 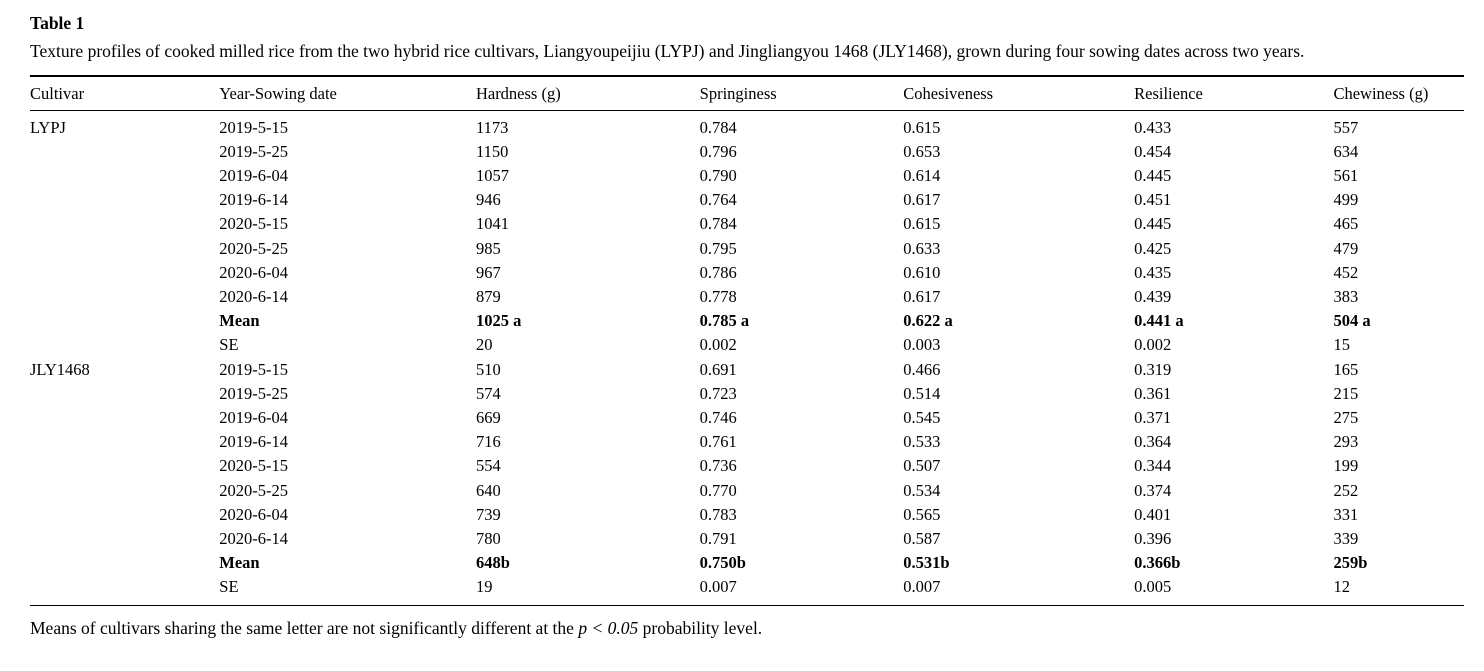 I want to click on table-cell: 20, so click(x=484, y=345).